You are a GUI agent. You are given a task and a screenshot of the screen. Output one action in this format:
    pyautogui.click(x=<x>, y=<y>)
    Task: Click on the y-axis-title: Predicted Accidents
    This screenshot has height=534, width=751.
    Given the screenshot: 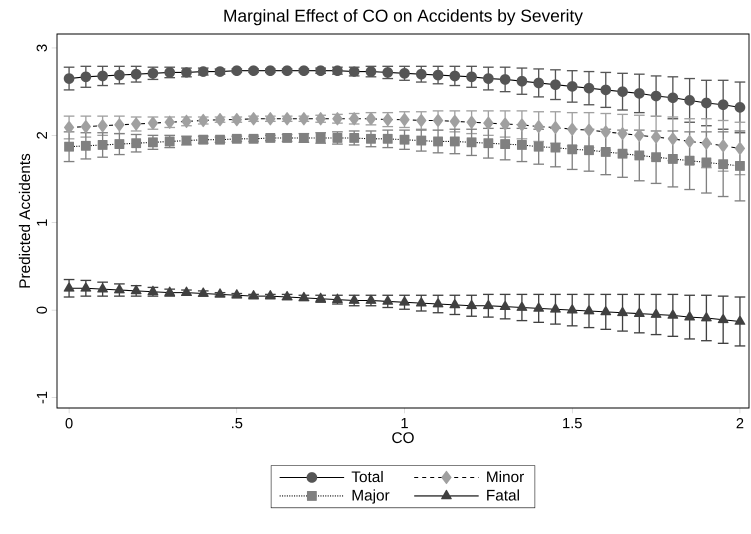 What is the action you would take?
    pyautogui.click(x=24, y=221)
    